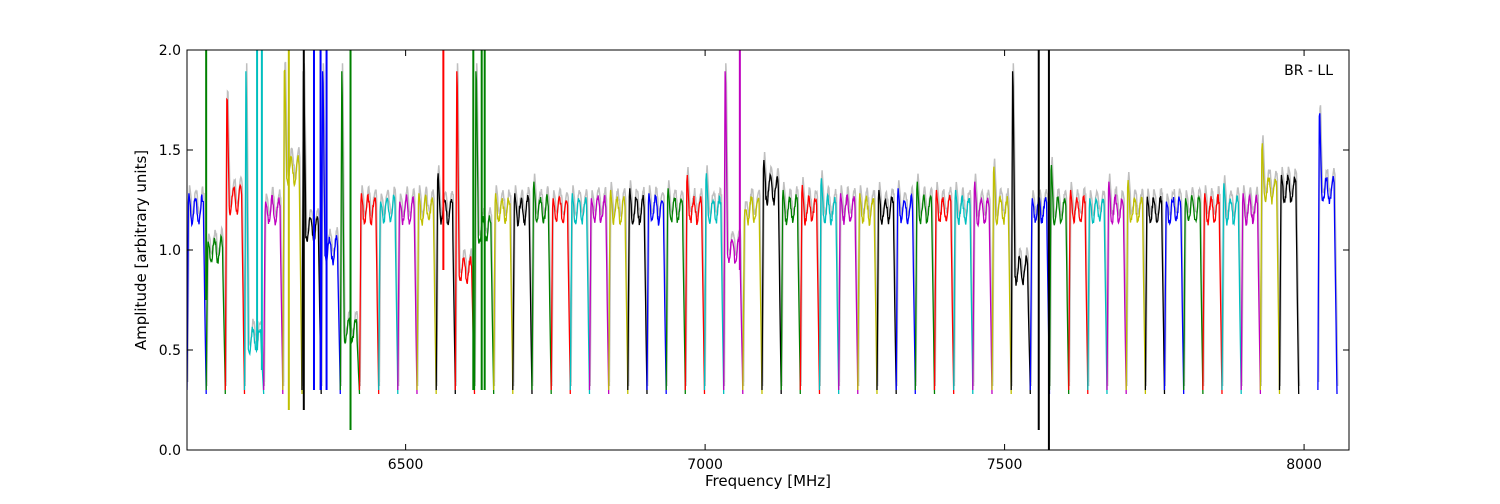 This screenshot has width=1500, height=504. Describe the element at coordinates (705, 465) in the screenshot. I see `x-tick-label: 7000` at that location.